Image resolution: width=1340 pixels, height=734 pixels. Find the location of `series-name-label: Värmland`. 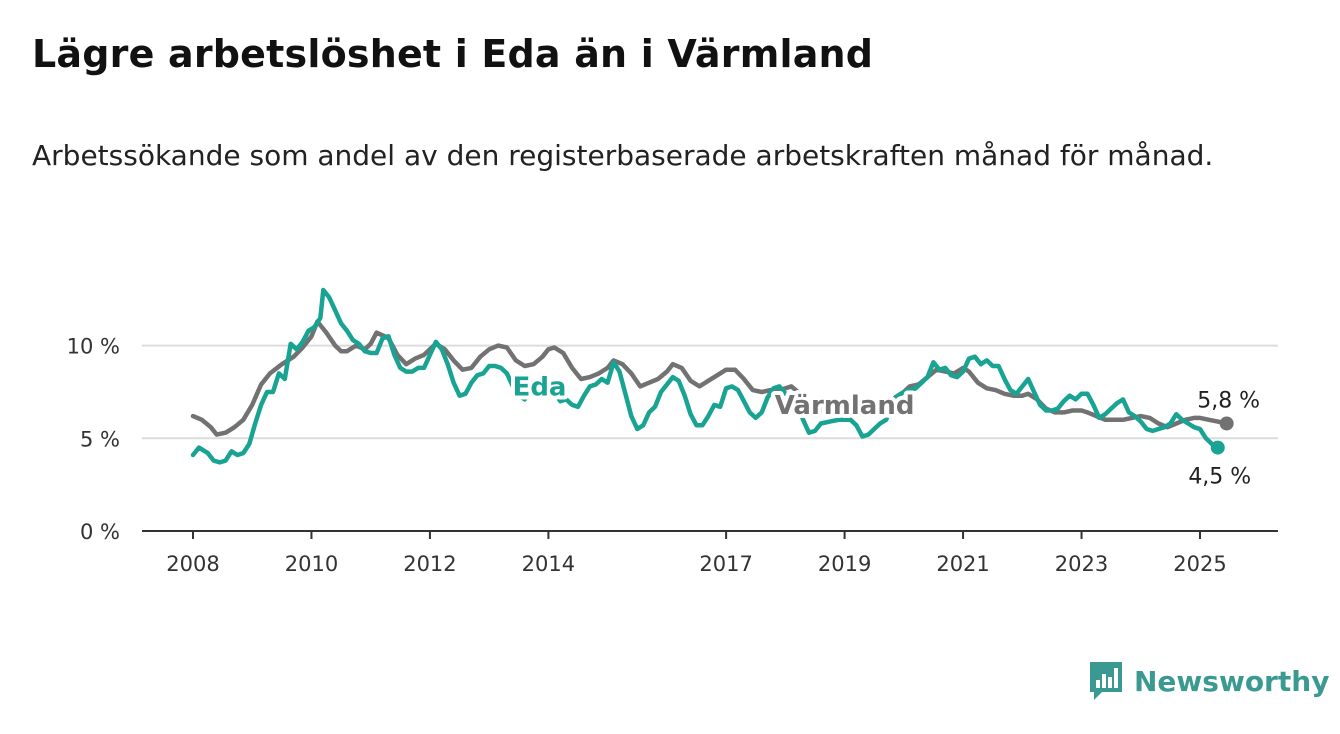

series-name-label: Värmland is located at coordinates (845, 406).